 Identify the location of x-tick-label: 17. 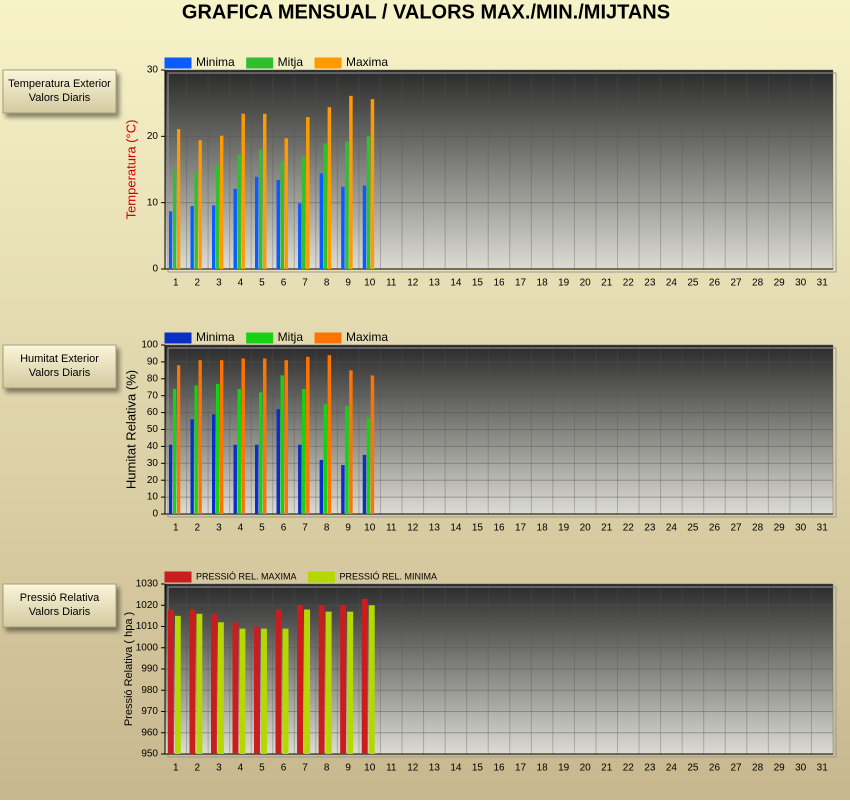
(521, 528).